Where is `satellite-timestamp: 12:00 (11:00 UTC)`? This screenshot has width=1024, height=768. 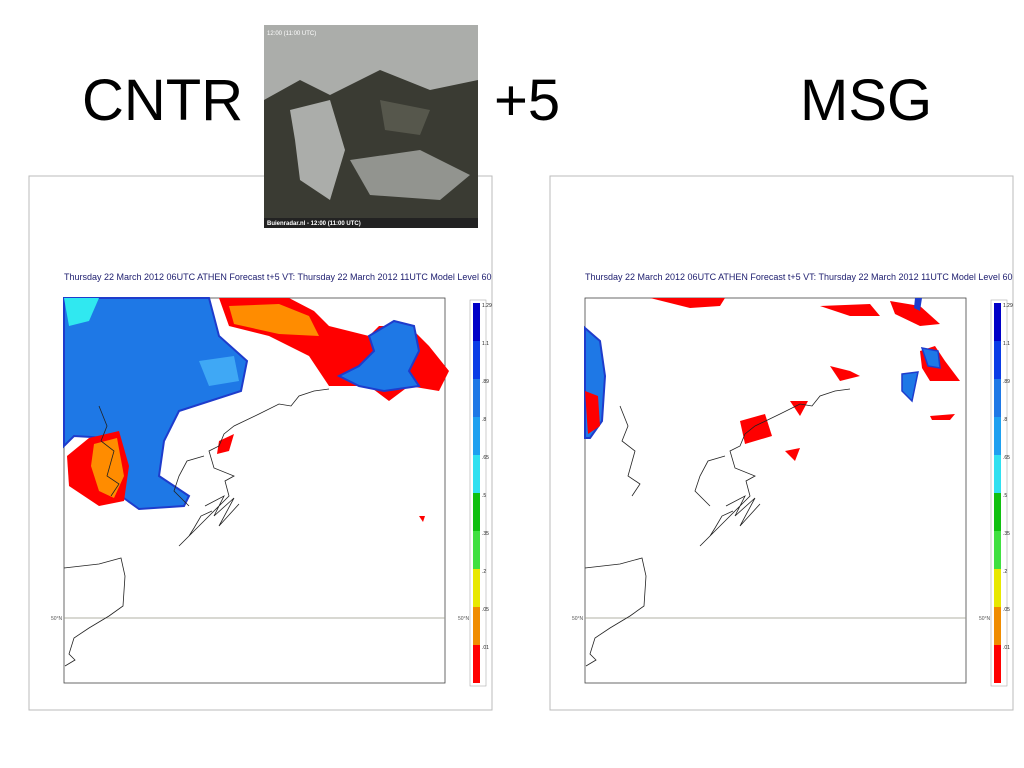
satellite-timestamp: 12:00 (11:00 UTC) is located at coordinates (291, 34).